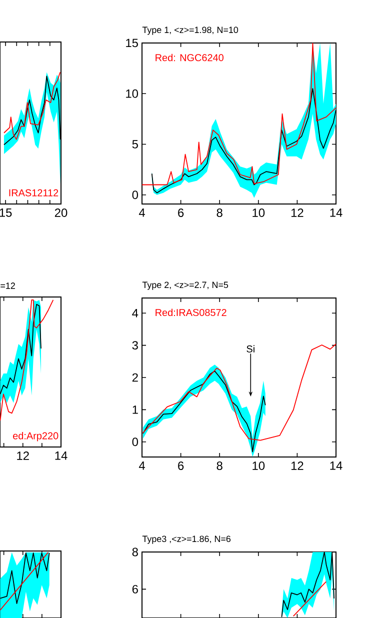  What do you see at coordinates (135, 144) in the screenshot?
I see `y-tick-label: 5` at bounding box center [135, 144].